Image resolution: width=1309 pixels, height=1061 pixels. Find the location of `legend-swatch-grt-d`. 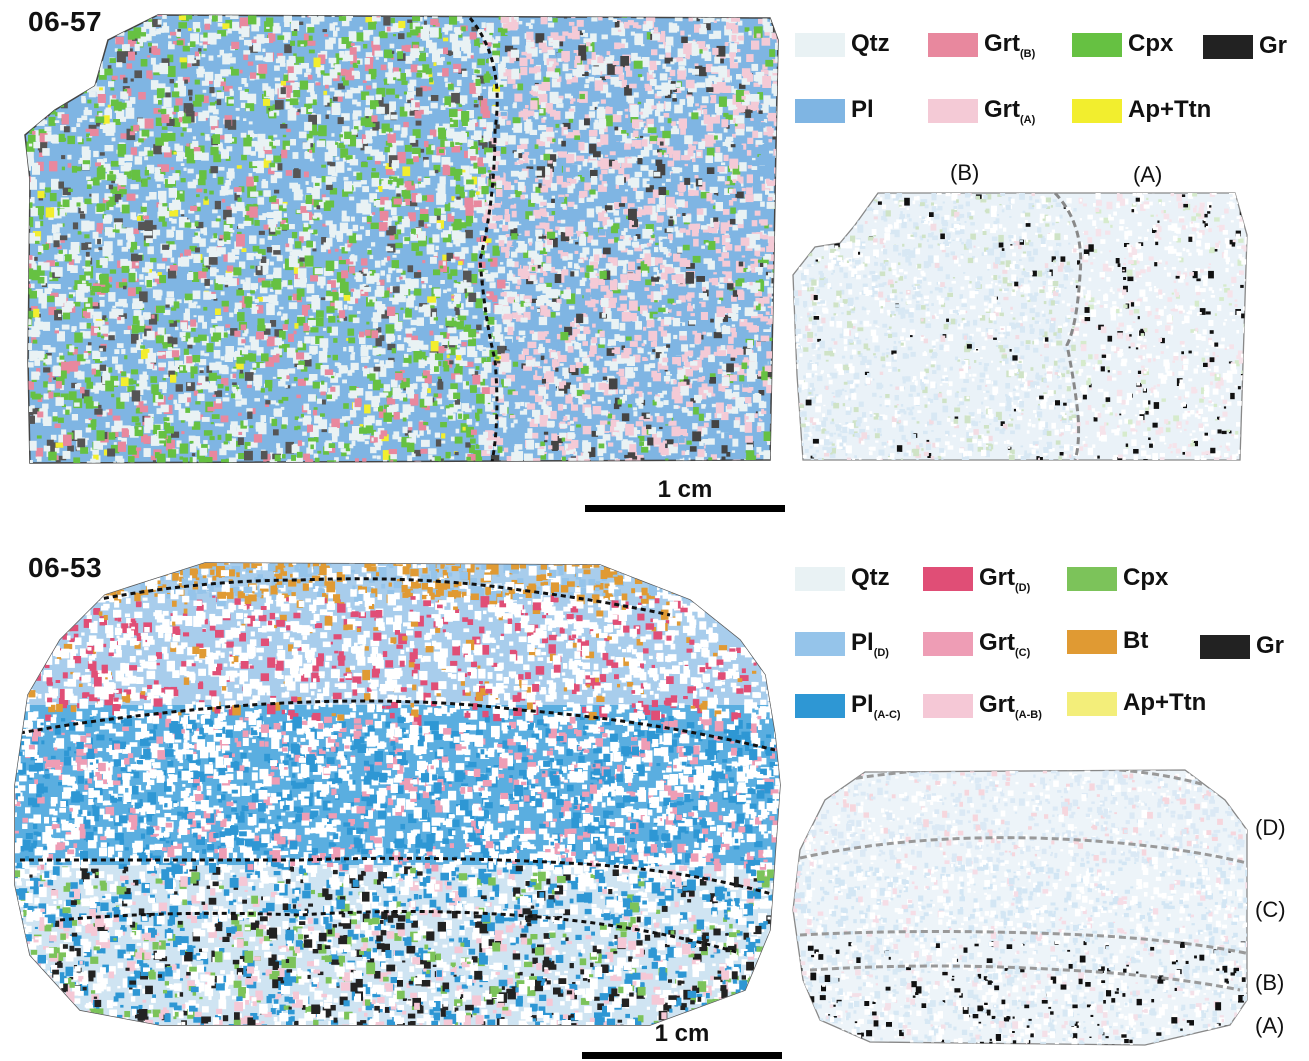

legend-swatch-grt-d is located at coordinates (948, 579).